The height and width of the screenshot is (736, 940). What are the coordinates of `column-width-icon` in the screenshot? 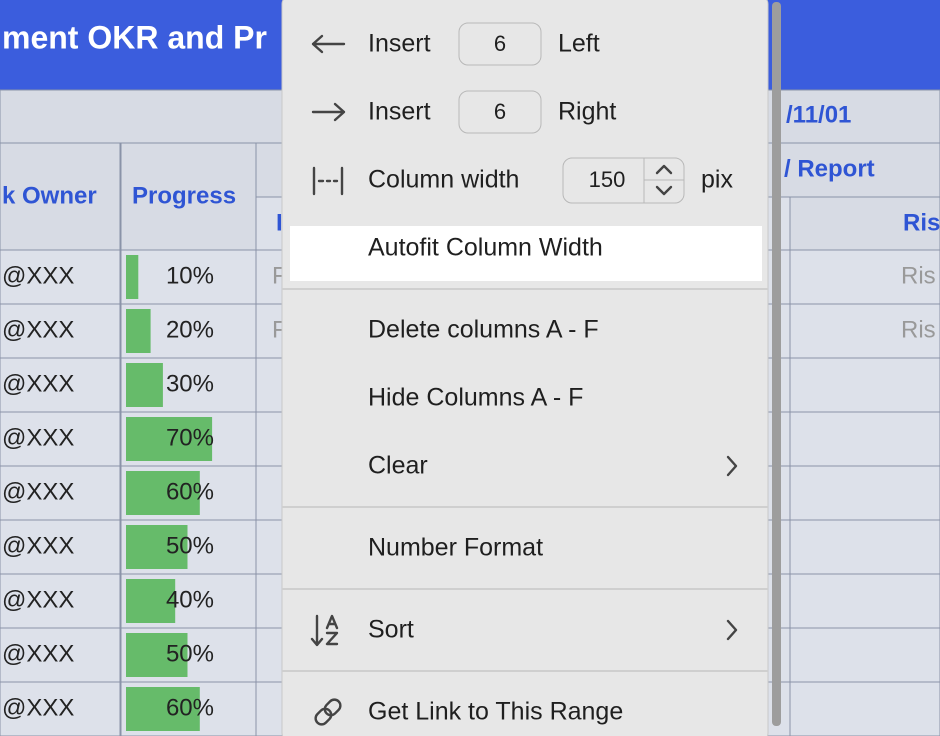 It's located at (328, 181).